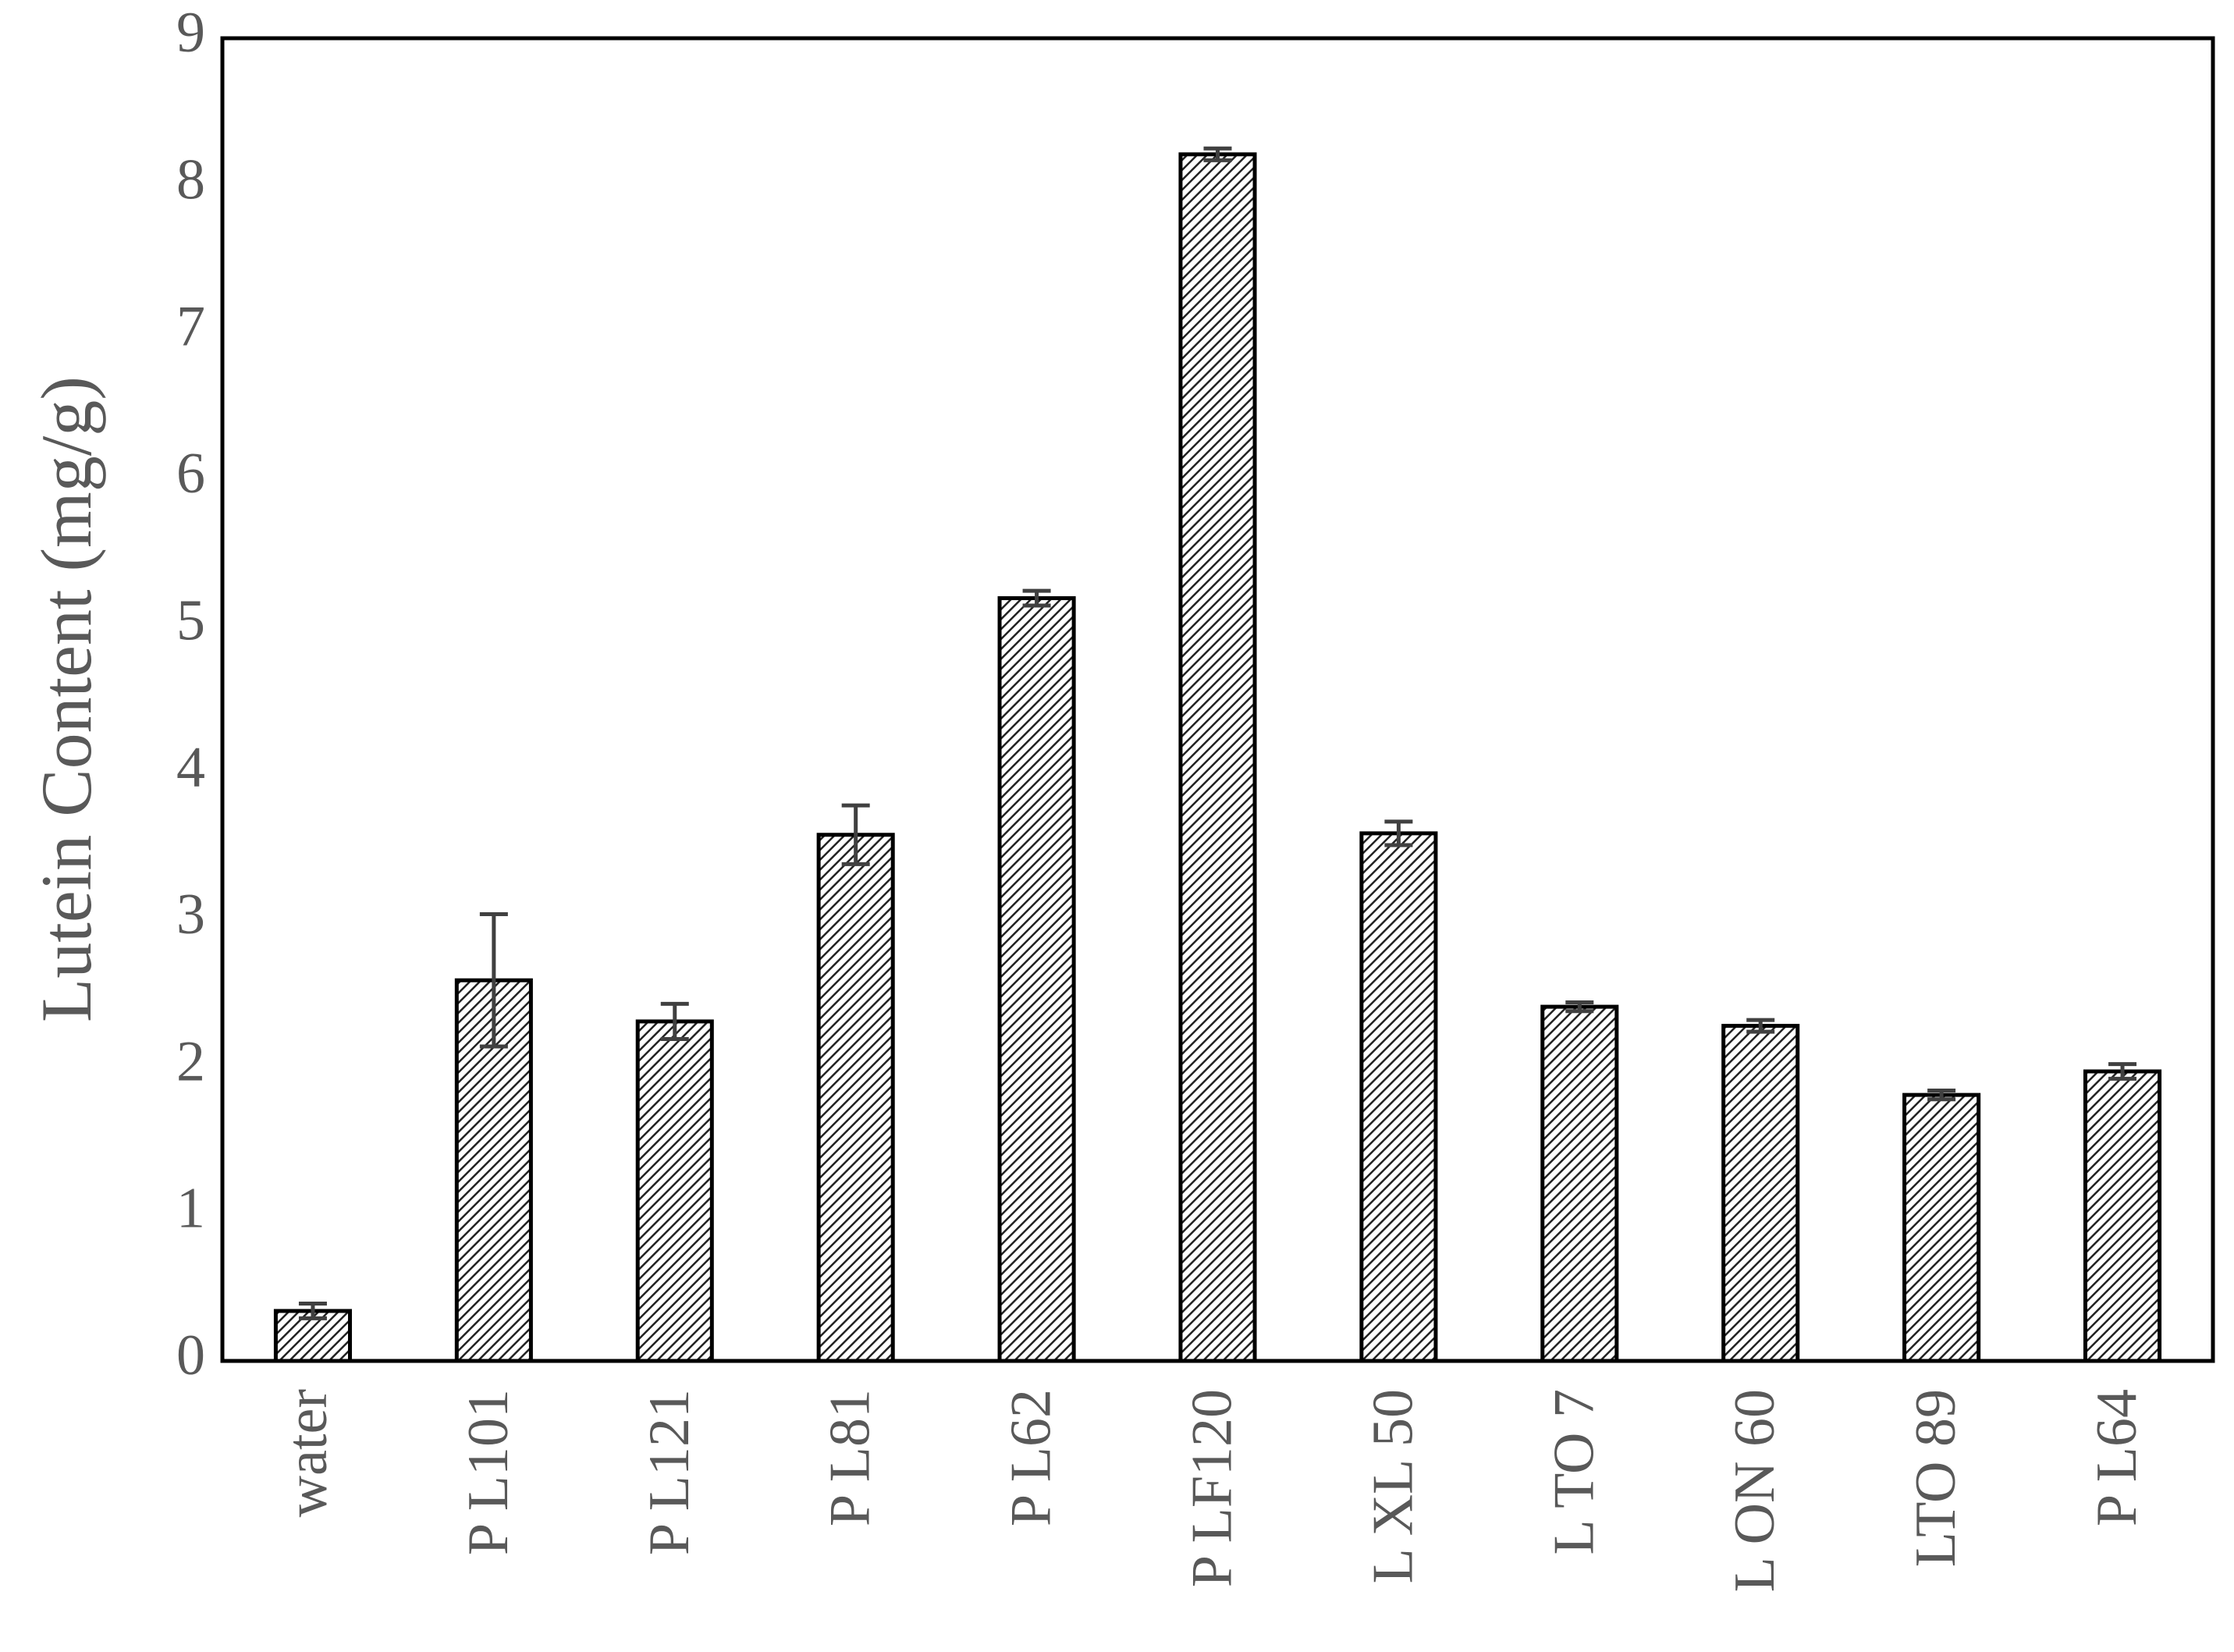  What do you see at coordinates (191, 620) in the screenshot?
I see `y-tick-label: 5` at bounding box center [191, 620].